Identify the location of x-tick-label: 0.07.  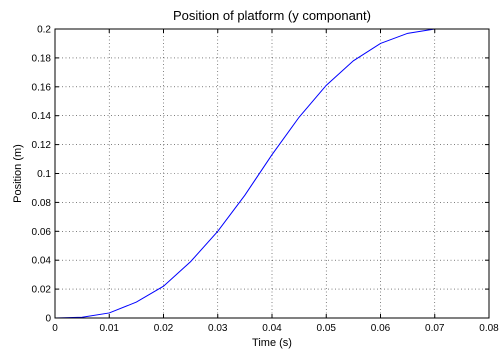
(435, 328).